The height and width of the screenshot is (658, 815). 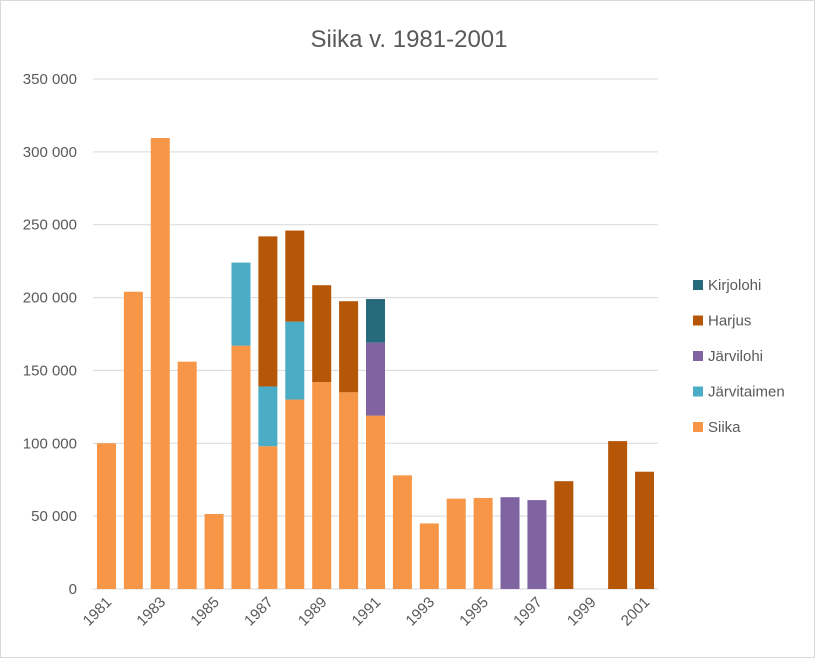 What do you see at coordinates (268, 311) in the screenshot?
I see `bar-harjus-1987` at bounding box center [268, 311].